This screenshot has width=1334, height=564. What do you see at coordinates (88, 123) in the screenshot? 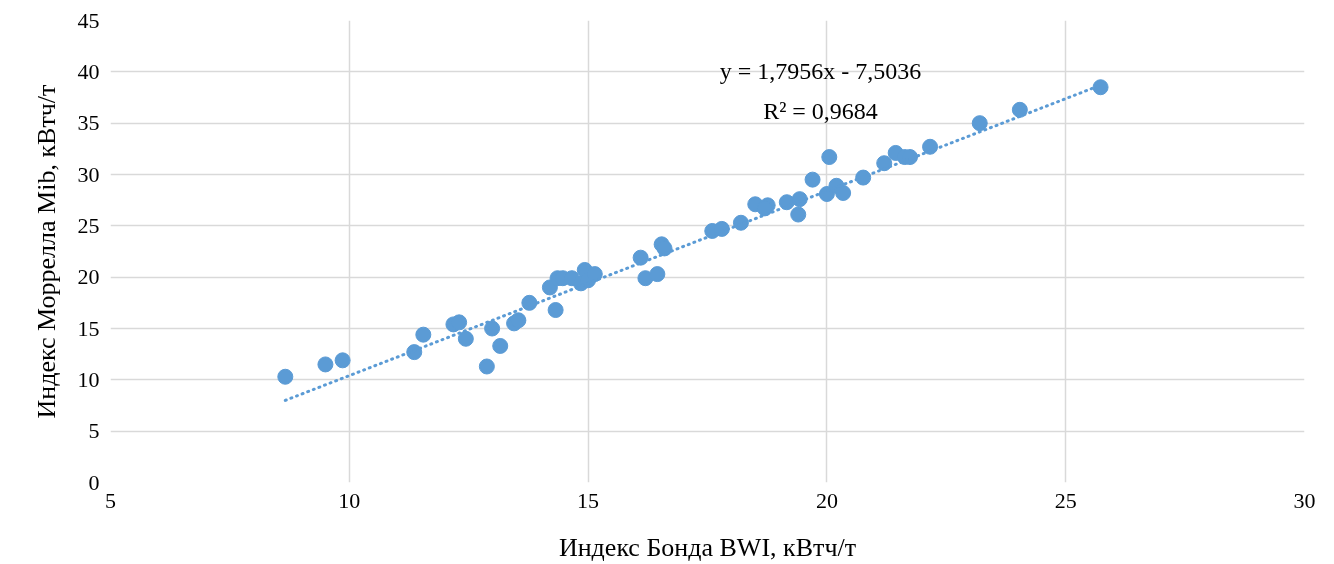
I see `y-tick-label: 35` at bounding box center [88, 123].